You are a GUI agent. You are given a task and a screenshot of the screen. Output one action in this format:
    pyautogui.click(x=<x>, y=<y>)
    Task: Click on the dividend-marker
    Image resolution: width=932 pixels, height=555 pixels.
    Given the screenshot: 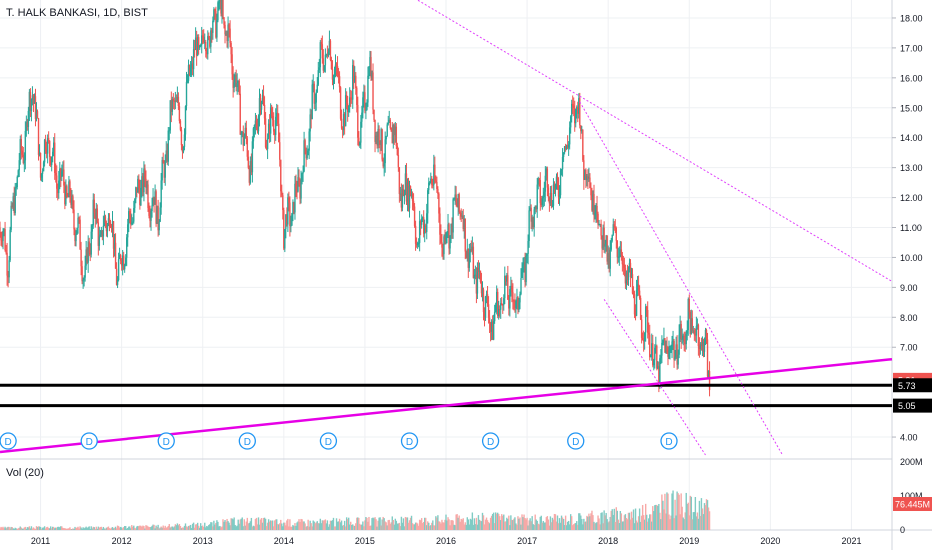 What is the action you would take?
    pyautogui.click(x=328, y=441)
    